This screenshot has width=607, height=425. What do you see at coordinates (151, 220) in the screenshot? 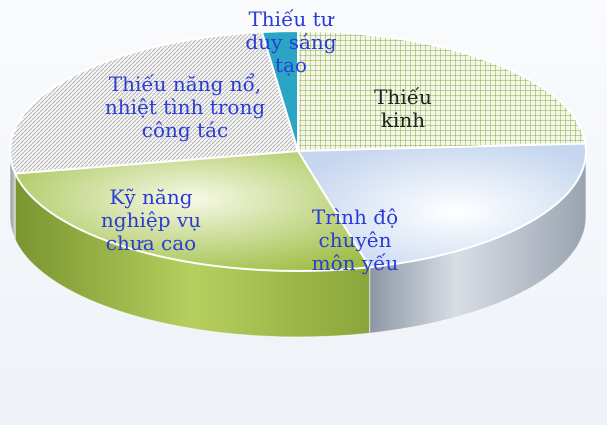
I see `slice-label-2: Kỹ năng nghiệp vụ chưa cao` at bounding box center [151, 220].